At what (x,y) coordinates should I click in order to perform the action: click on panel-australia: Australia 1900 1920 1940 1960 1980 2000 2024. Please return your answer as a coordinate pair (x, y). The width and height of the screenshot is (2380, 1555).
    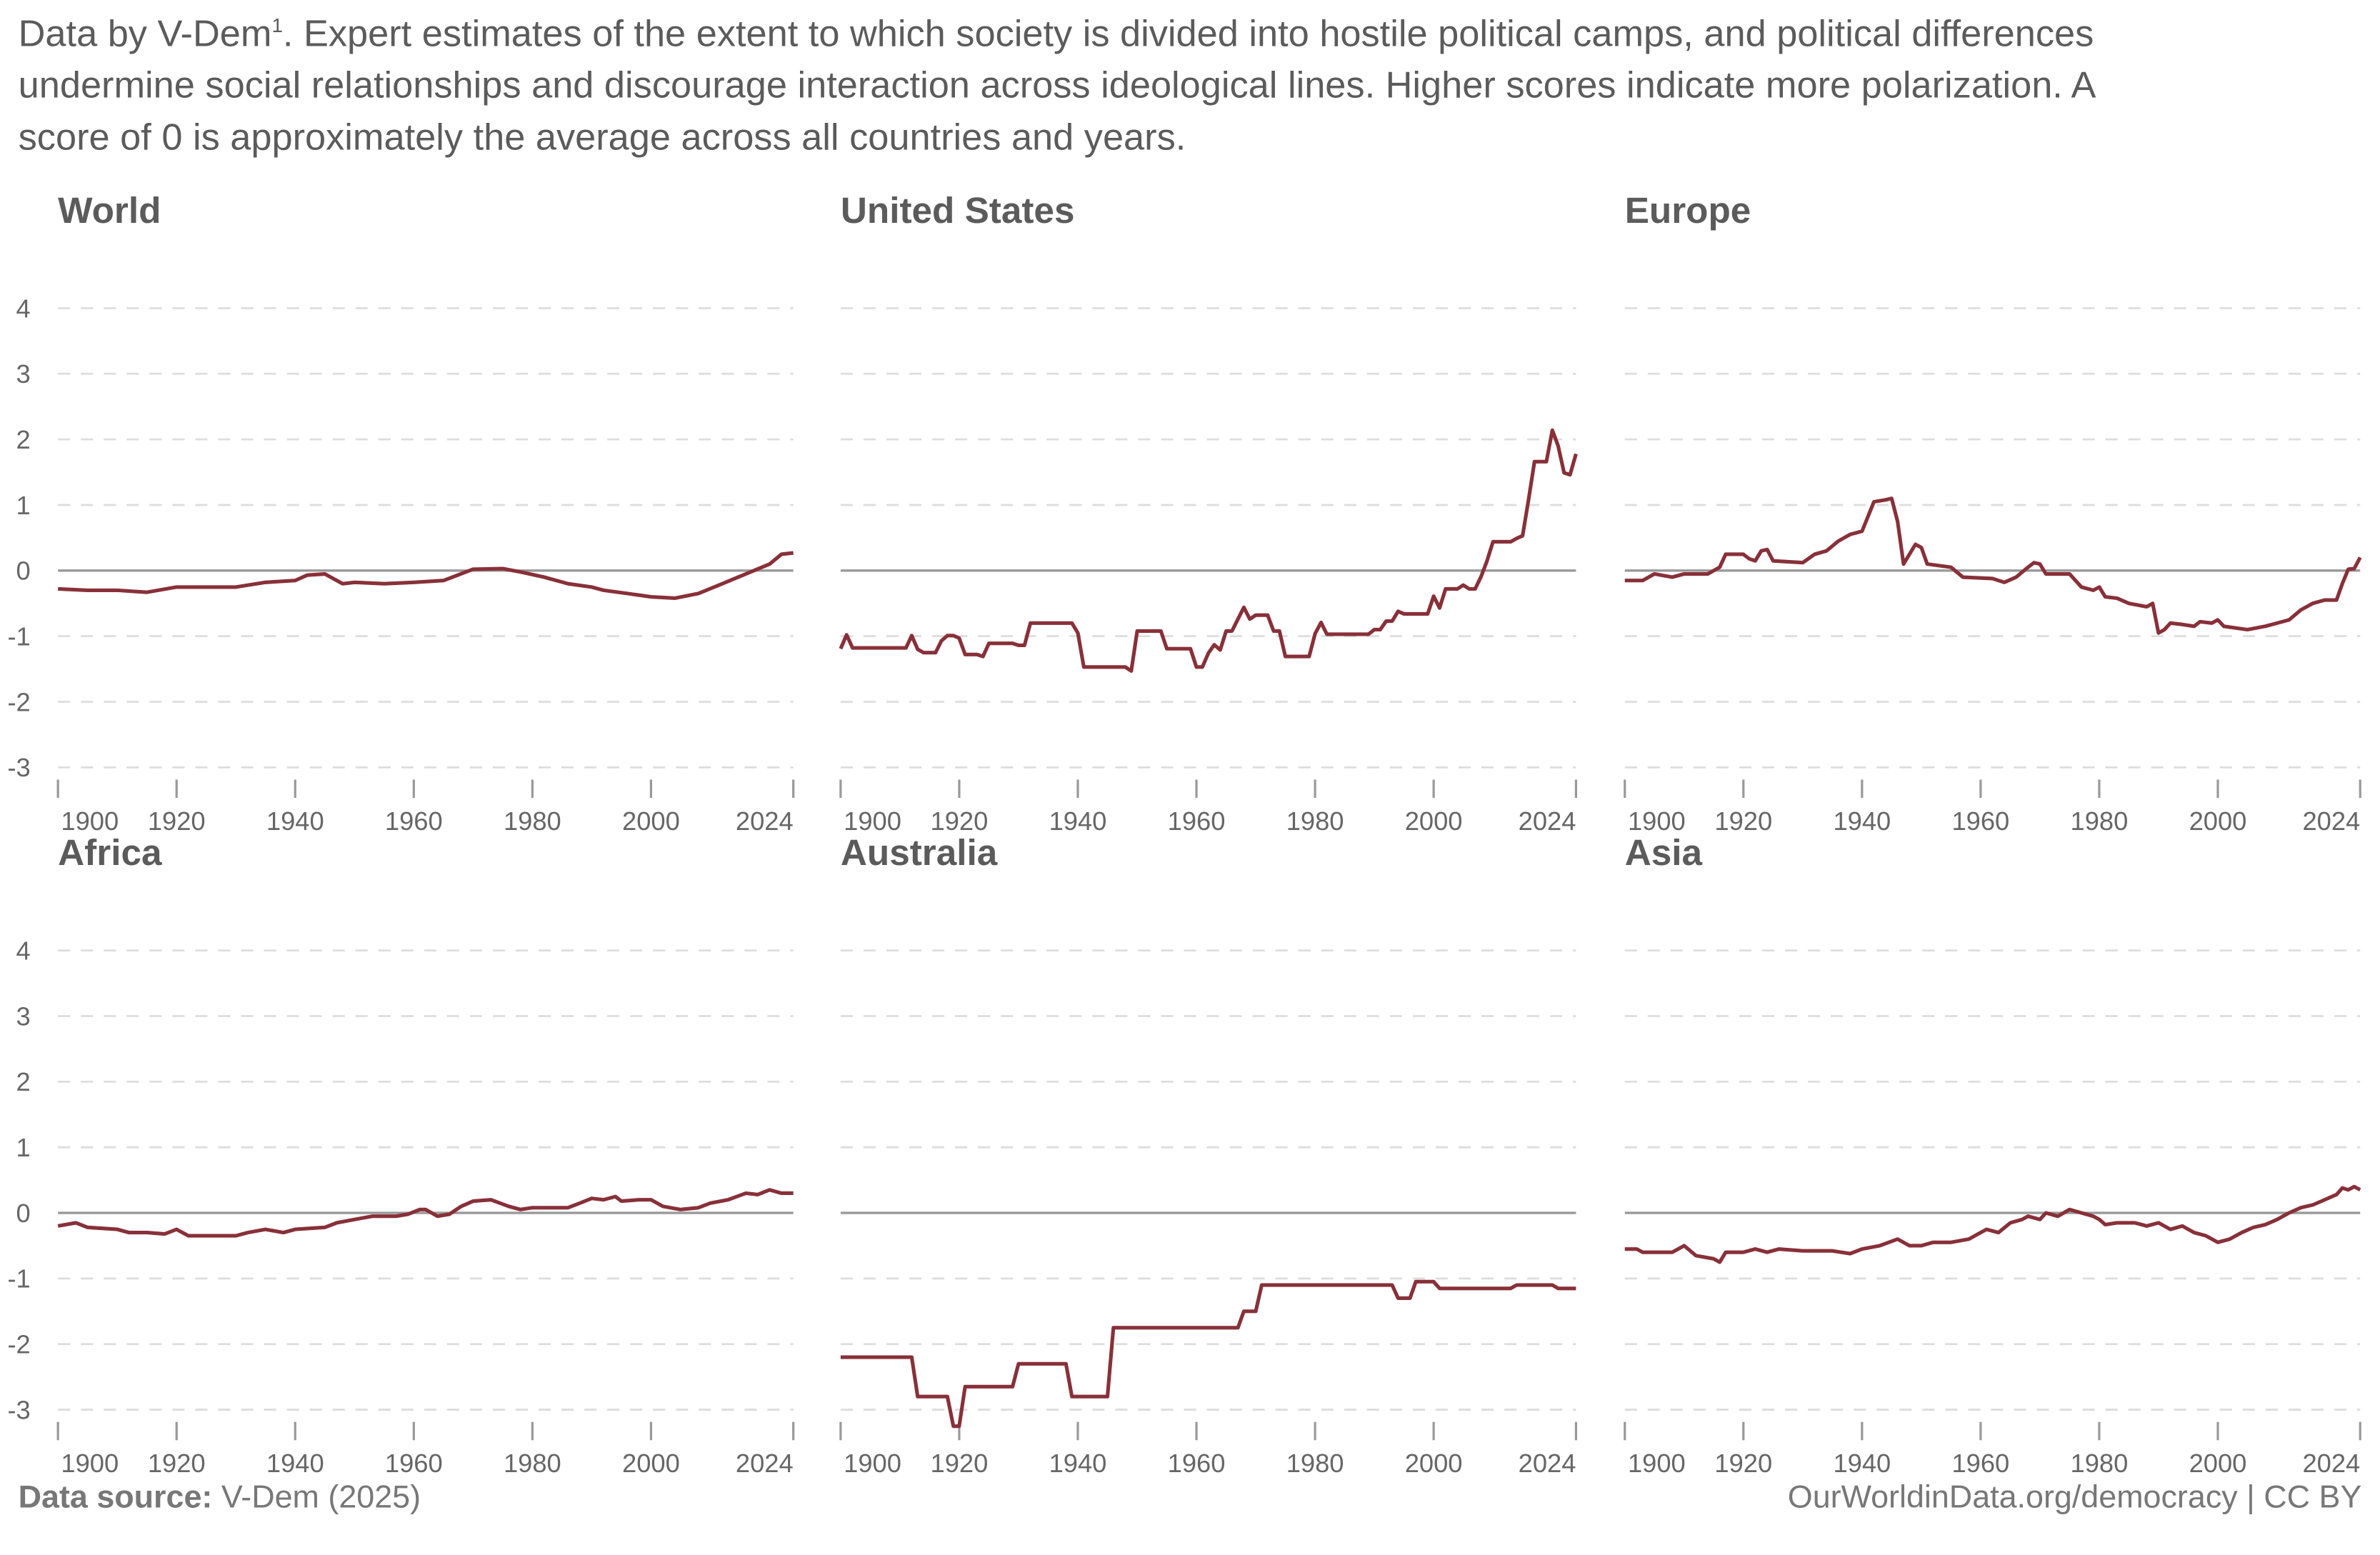
    Looking at the image, I should click on (1221, 1155).